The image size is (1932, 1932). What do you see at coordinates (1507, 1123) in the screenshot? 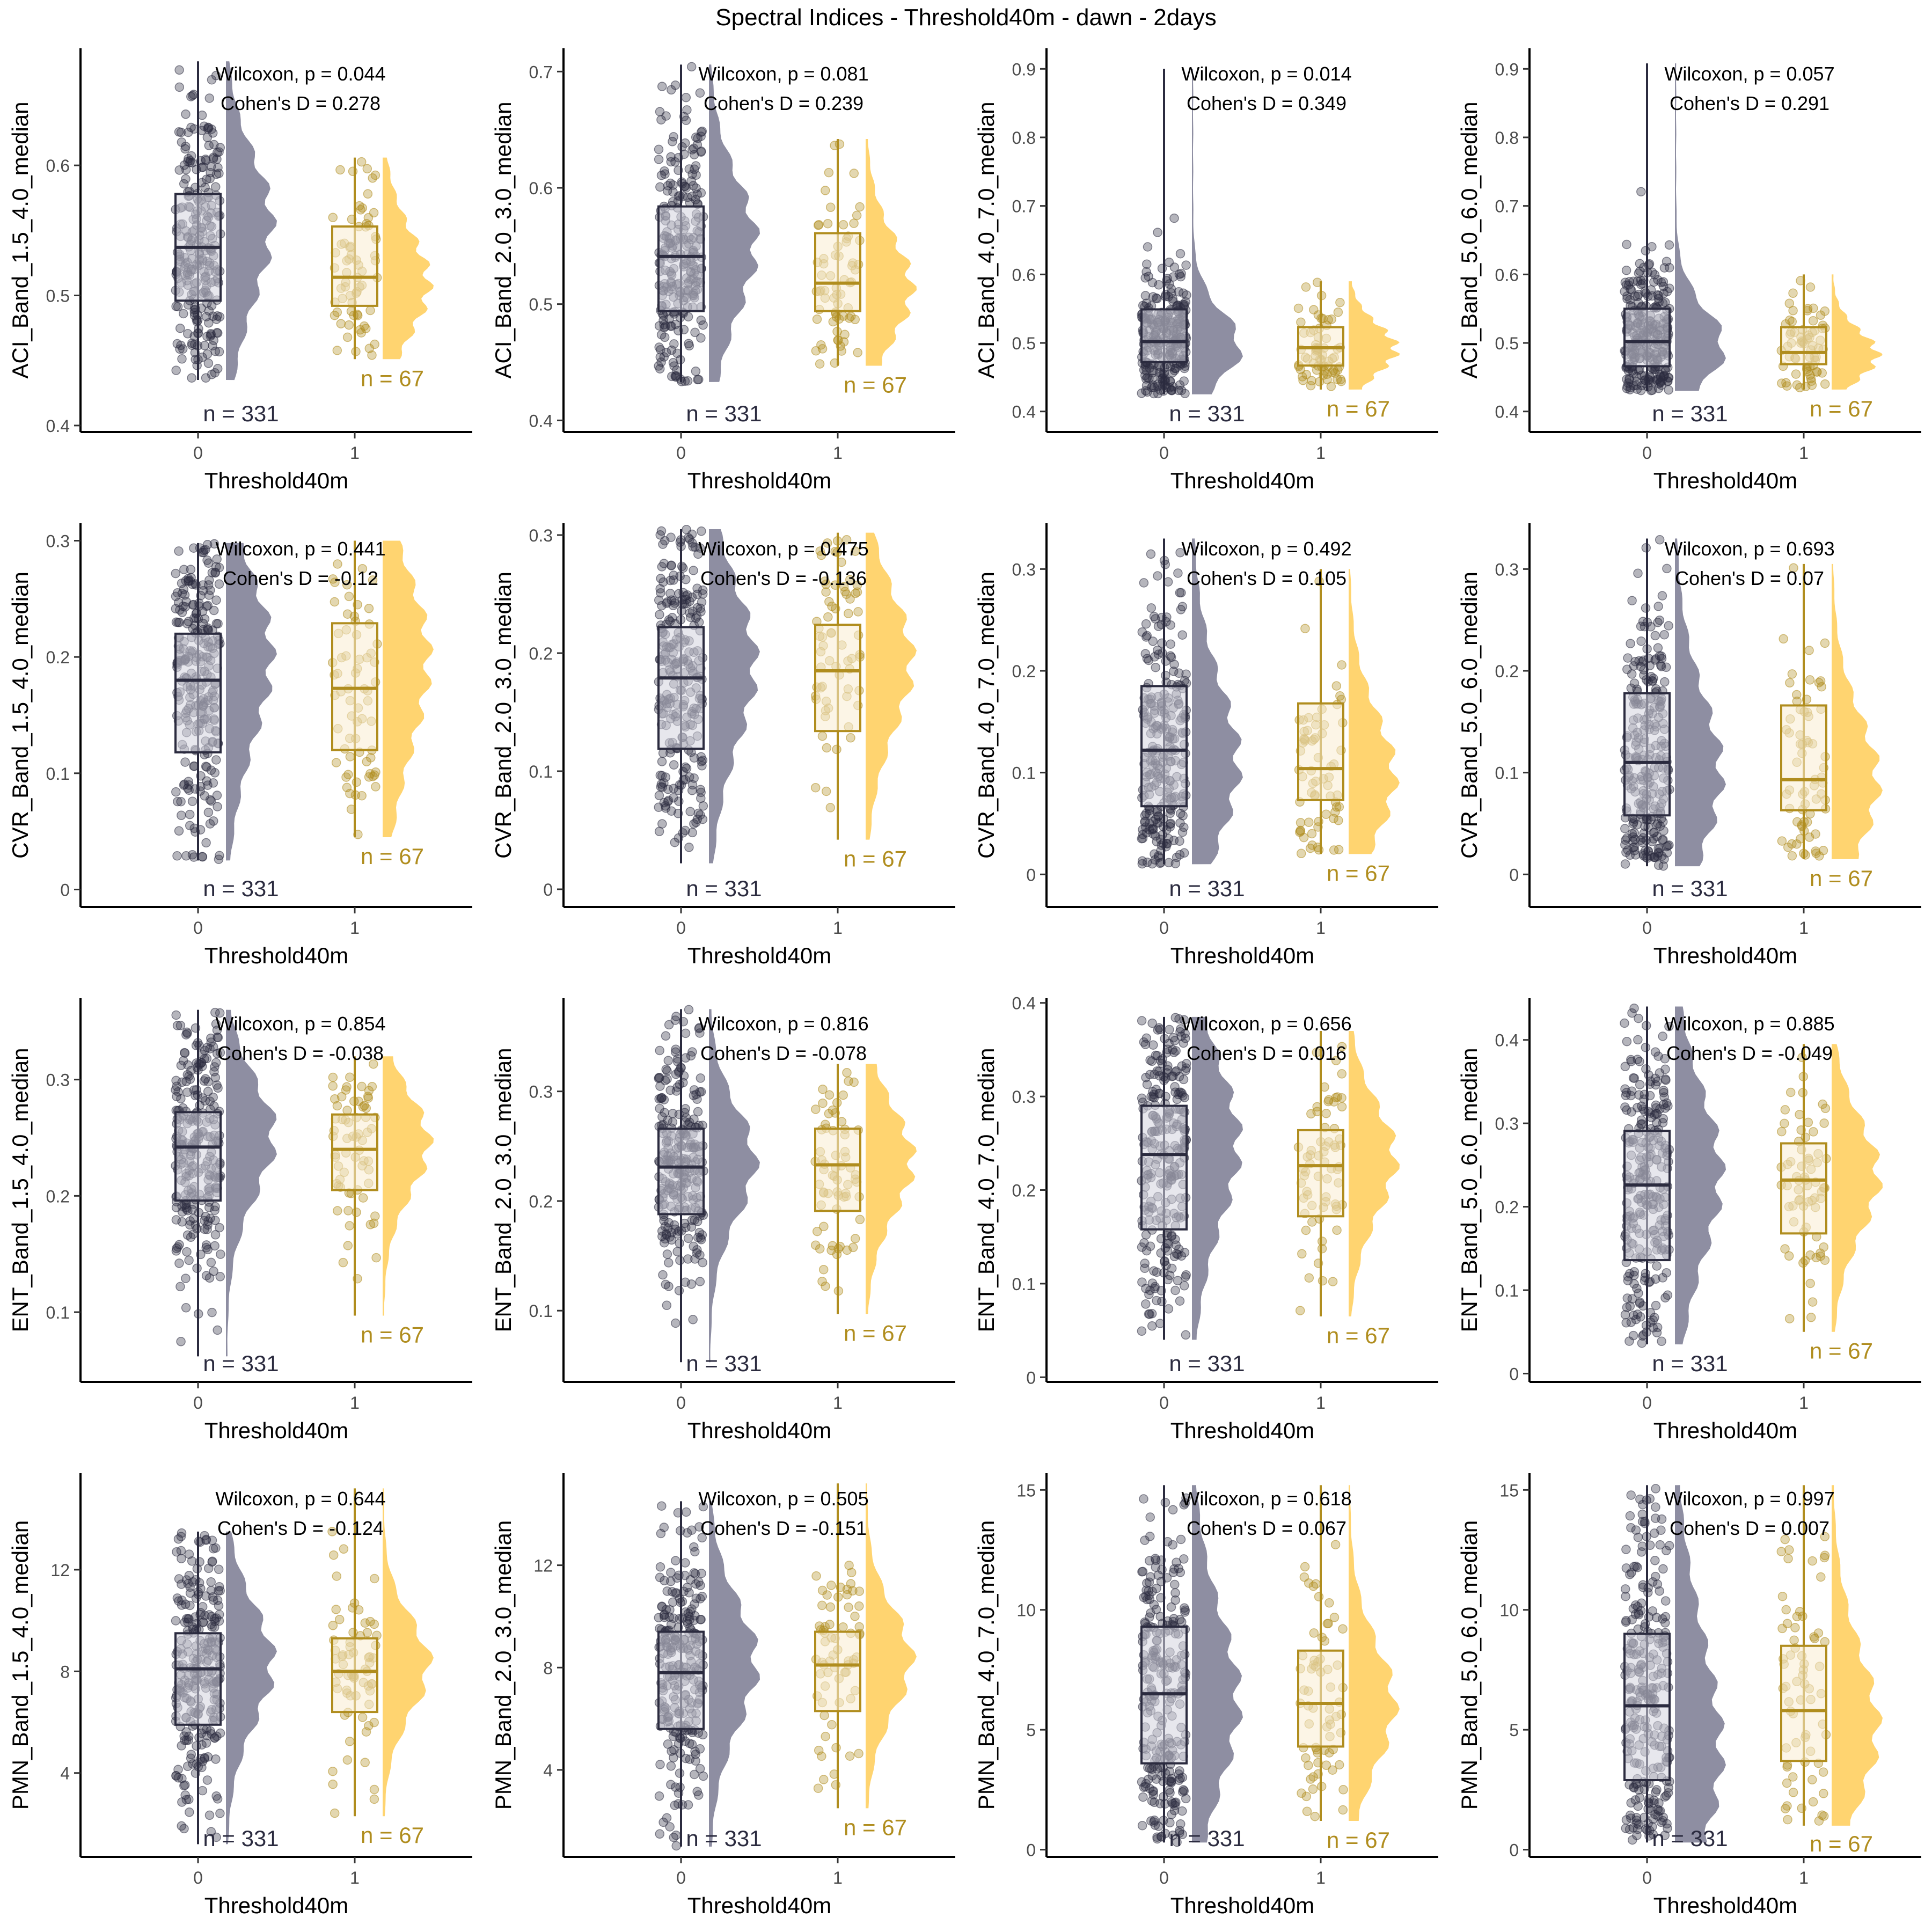
I see `y-tick-label: 0.3` at bounding box center [1507, 1123].